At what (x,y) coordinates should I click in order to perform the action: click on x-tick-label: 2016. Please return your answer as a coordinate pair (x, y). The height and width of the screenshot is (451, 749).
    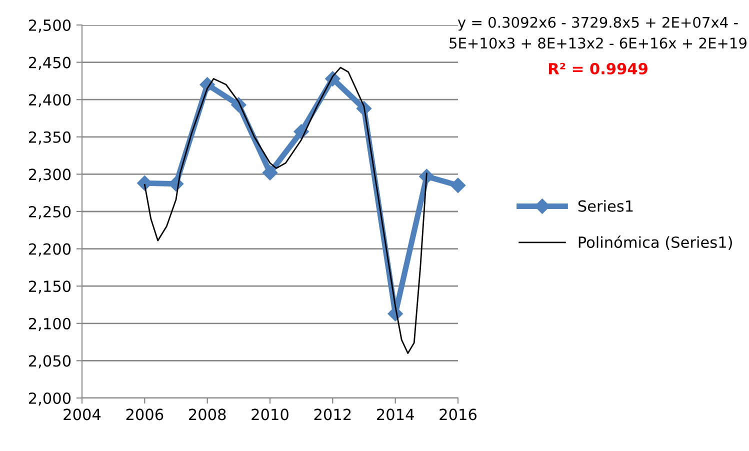
    Looking at the image, I should click on (458, 414).